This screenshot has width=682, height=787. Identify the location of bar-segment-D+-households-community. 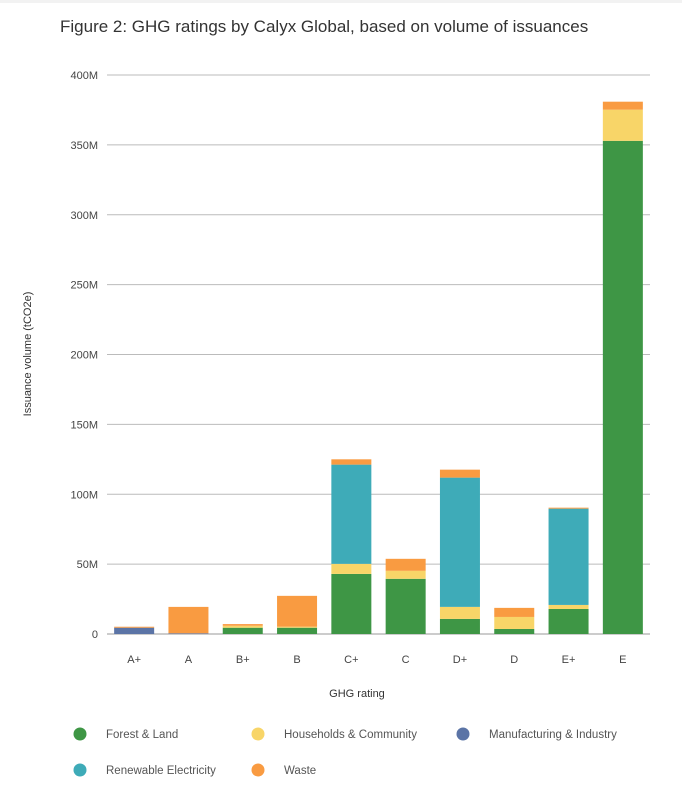
(459, 612).